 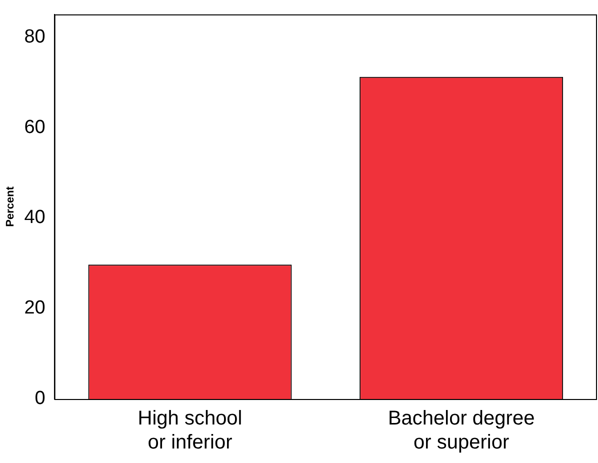 What do you see at coordinates (35, 308) in the screenshot?
I see `y-tick-label: 20` at bounding box center [35, 308].